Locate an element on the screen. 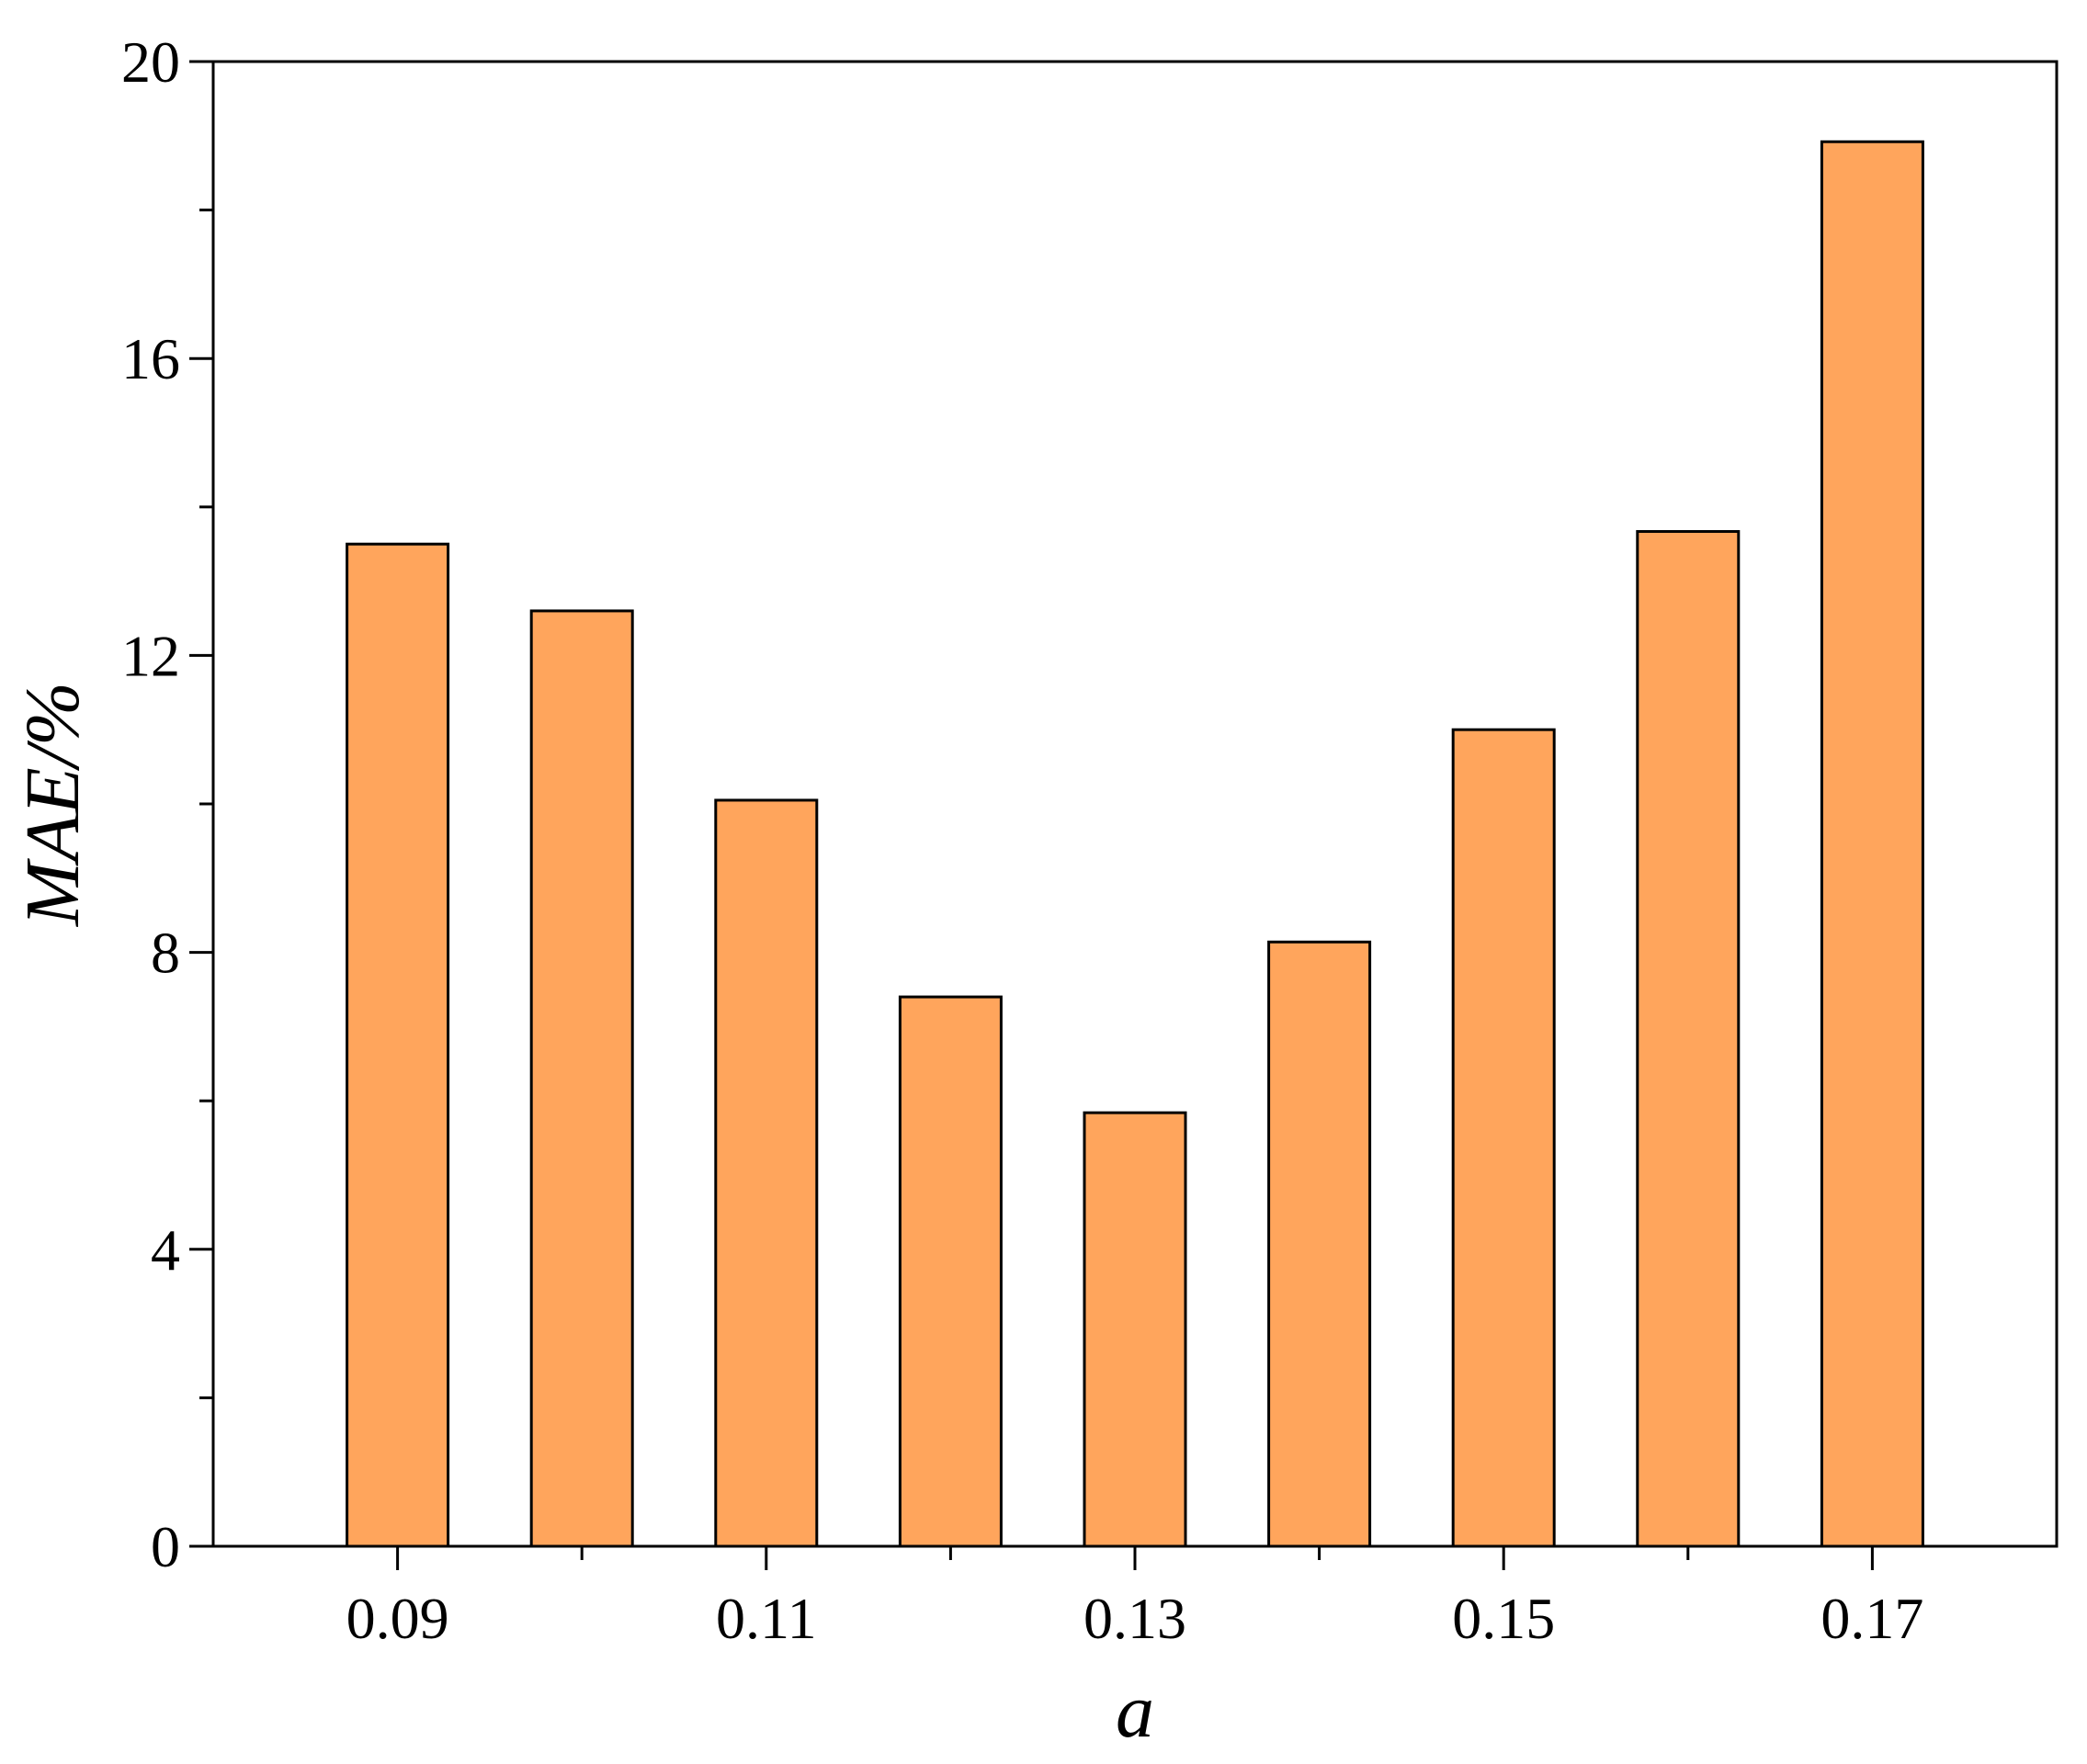 The image size is (2087, 1764). x-tick-label: 0.09 is located at coordinates (398, 1618).